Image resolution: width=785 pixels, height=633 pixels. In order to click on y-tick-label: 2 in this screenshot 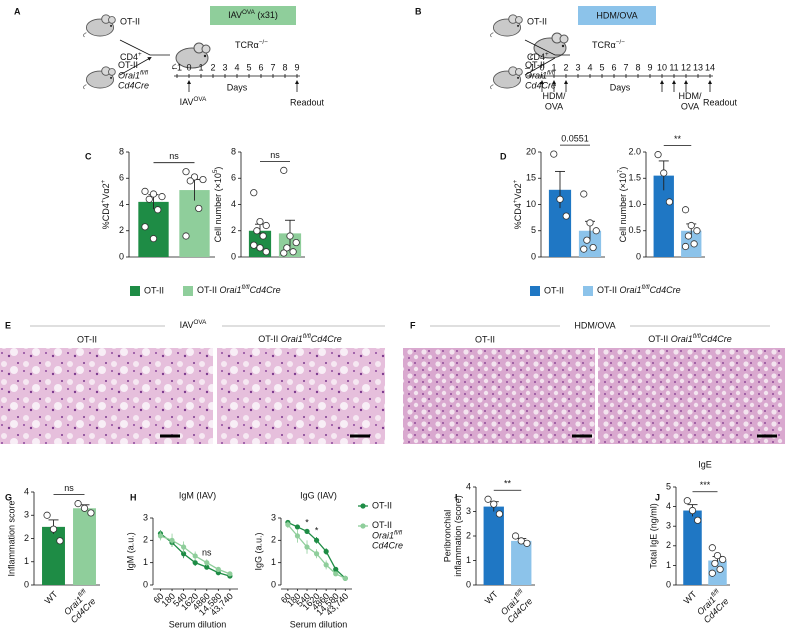, I will do `click(233, 230)`.